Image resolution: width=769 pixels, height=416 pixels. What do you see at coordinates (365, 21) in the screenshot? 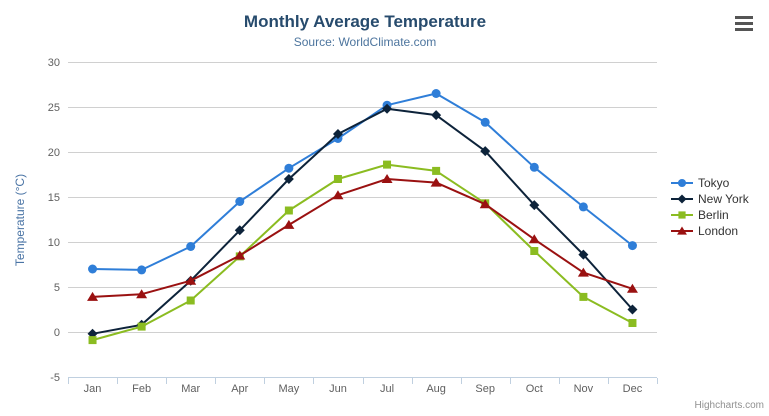
I see `chart-title: Monthly Average Temperature` at bounding box center [365, 21].